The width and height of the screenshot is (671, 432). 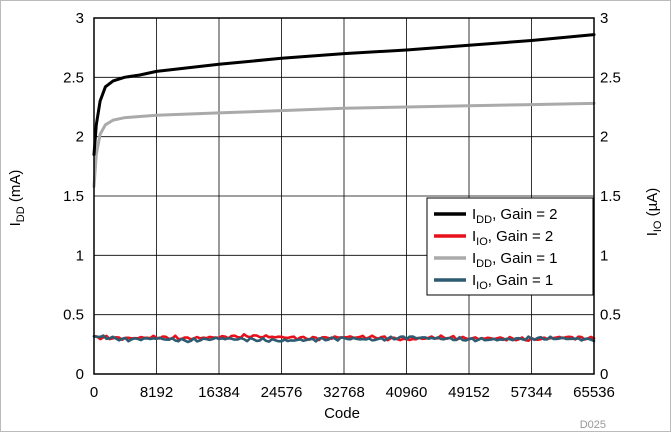 What do you see at coordinates (80, 18) in the screenshot?
I see `y-left-tick-label: 3` at bounding box center [80, 18].